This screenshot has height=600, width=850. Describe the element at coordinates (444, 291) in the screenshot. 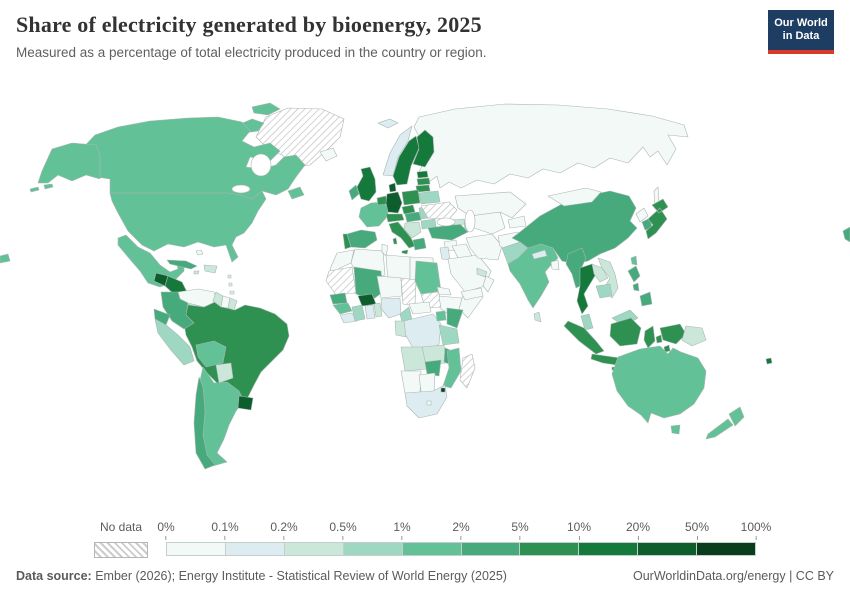

I see `country-eritrea` at that location.